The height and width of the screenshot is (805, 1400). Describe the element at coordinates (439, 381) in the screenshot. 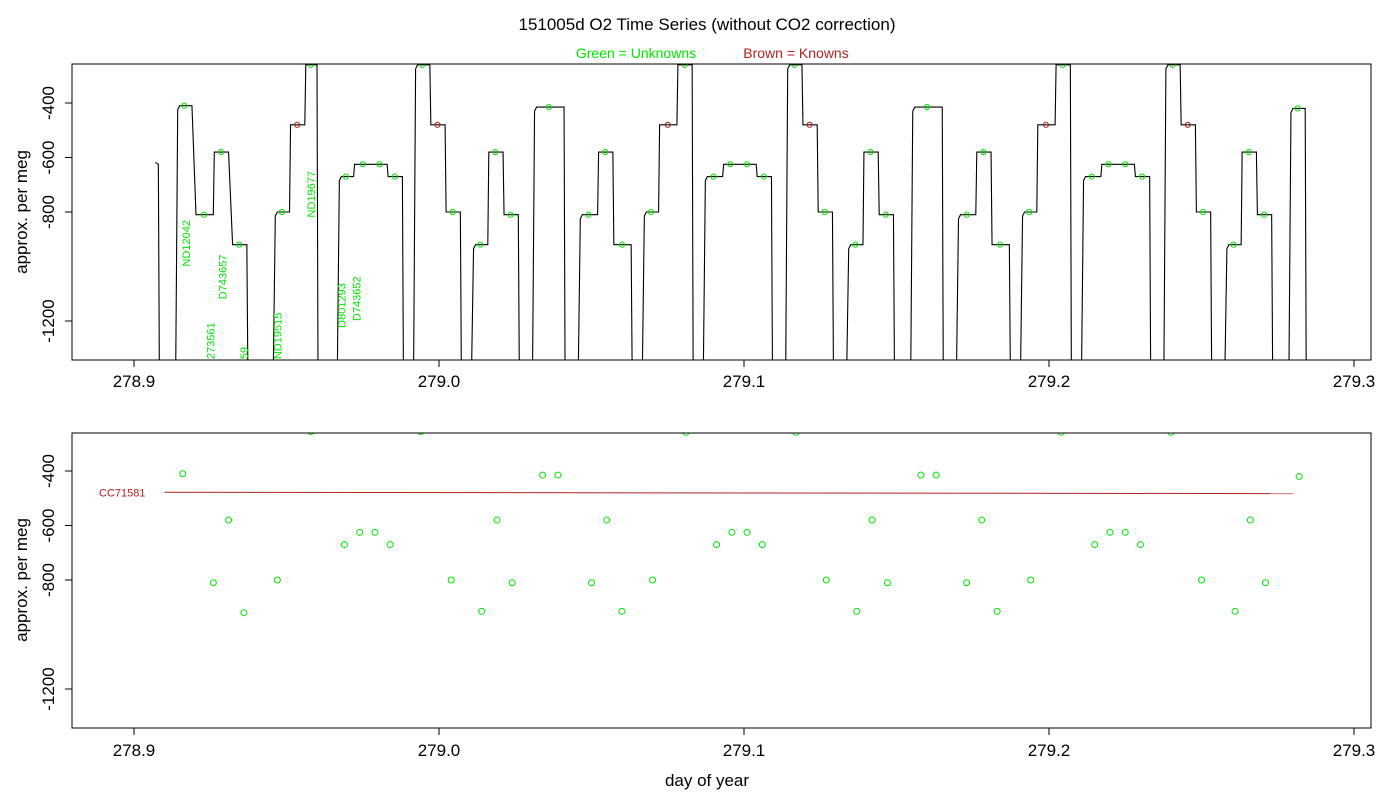

I see `top-x-tick-label: 279.0` at that location.